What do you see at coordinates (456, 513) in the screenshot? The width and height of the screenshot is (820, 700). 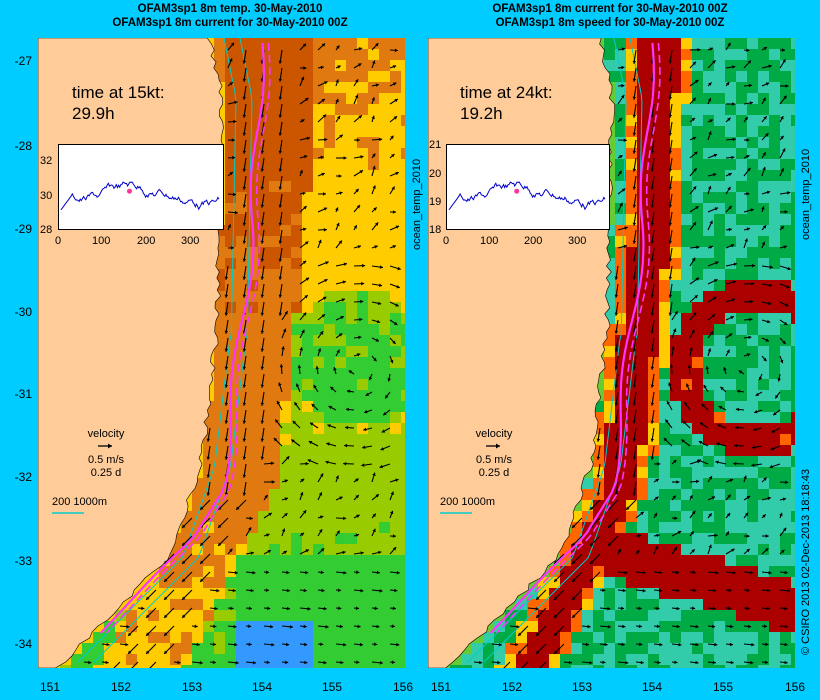 I see `depth-scale-line` at bounding box center [456, 513].